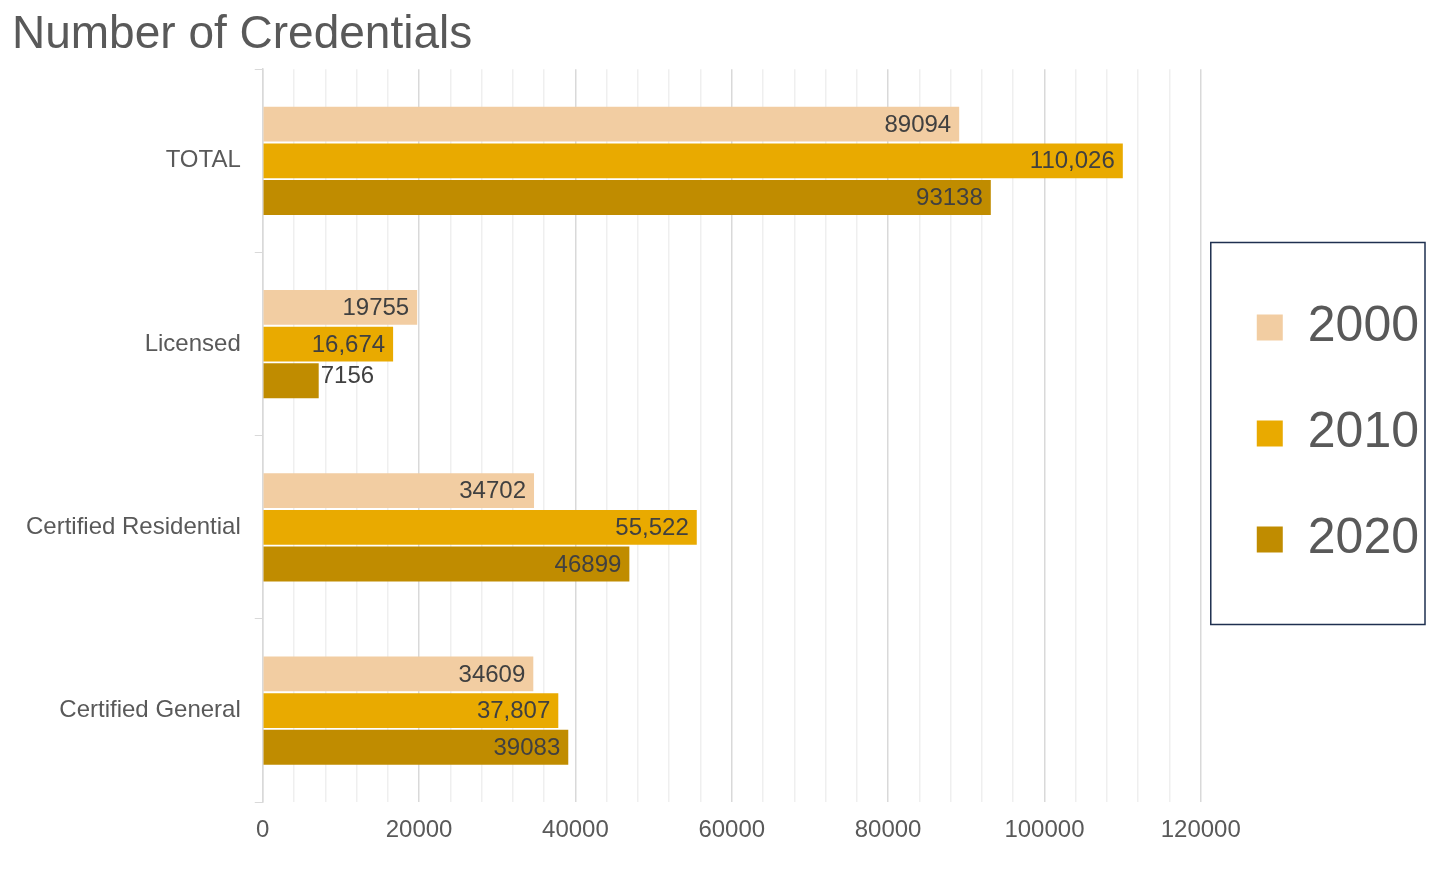 The image size is (1441, 869). Describe the element at coordinates (242, 32) in the screenshot. I see `chart-title: Number of Credentials` at that location.